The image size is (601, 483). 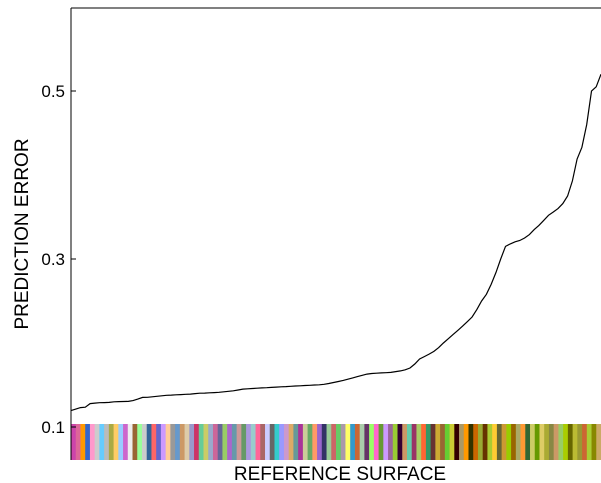 I want to click on y-tick-label: 0.5, so click(x=53, y=91).